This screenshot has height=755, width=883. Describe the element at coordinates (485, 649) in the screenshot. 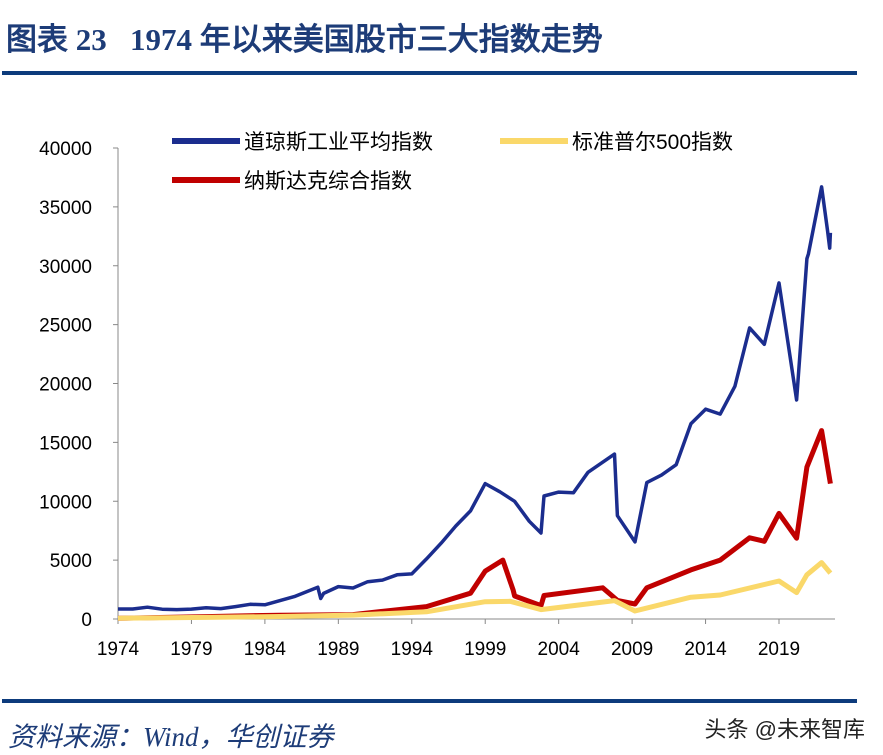

I see `x-tick-label: 1999` at that location.